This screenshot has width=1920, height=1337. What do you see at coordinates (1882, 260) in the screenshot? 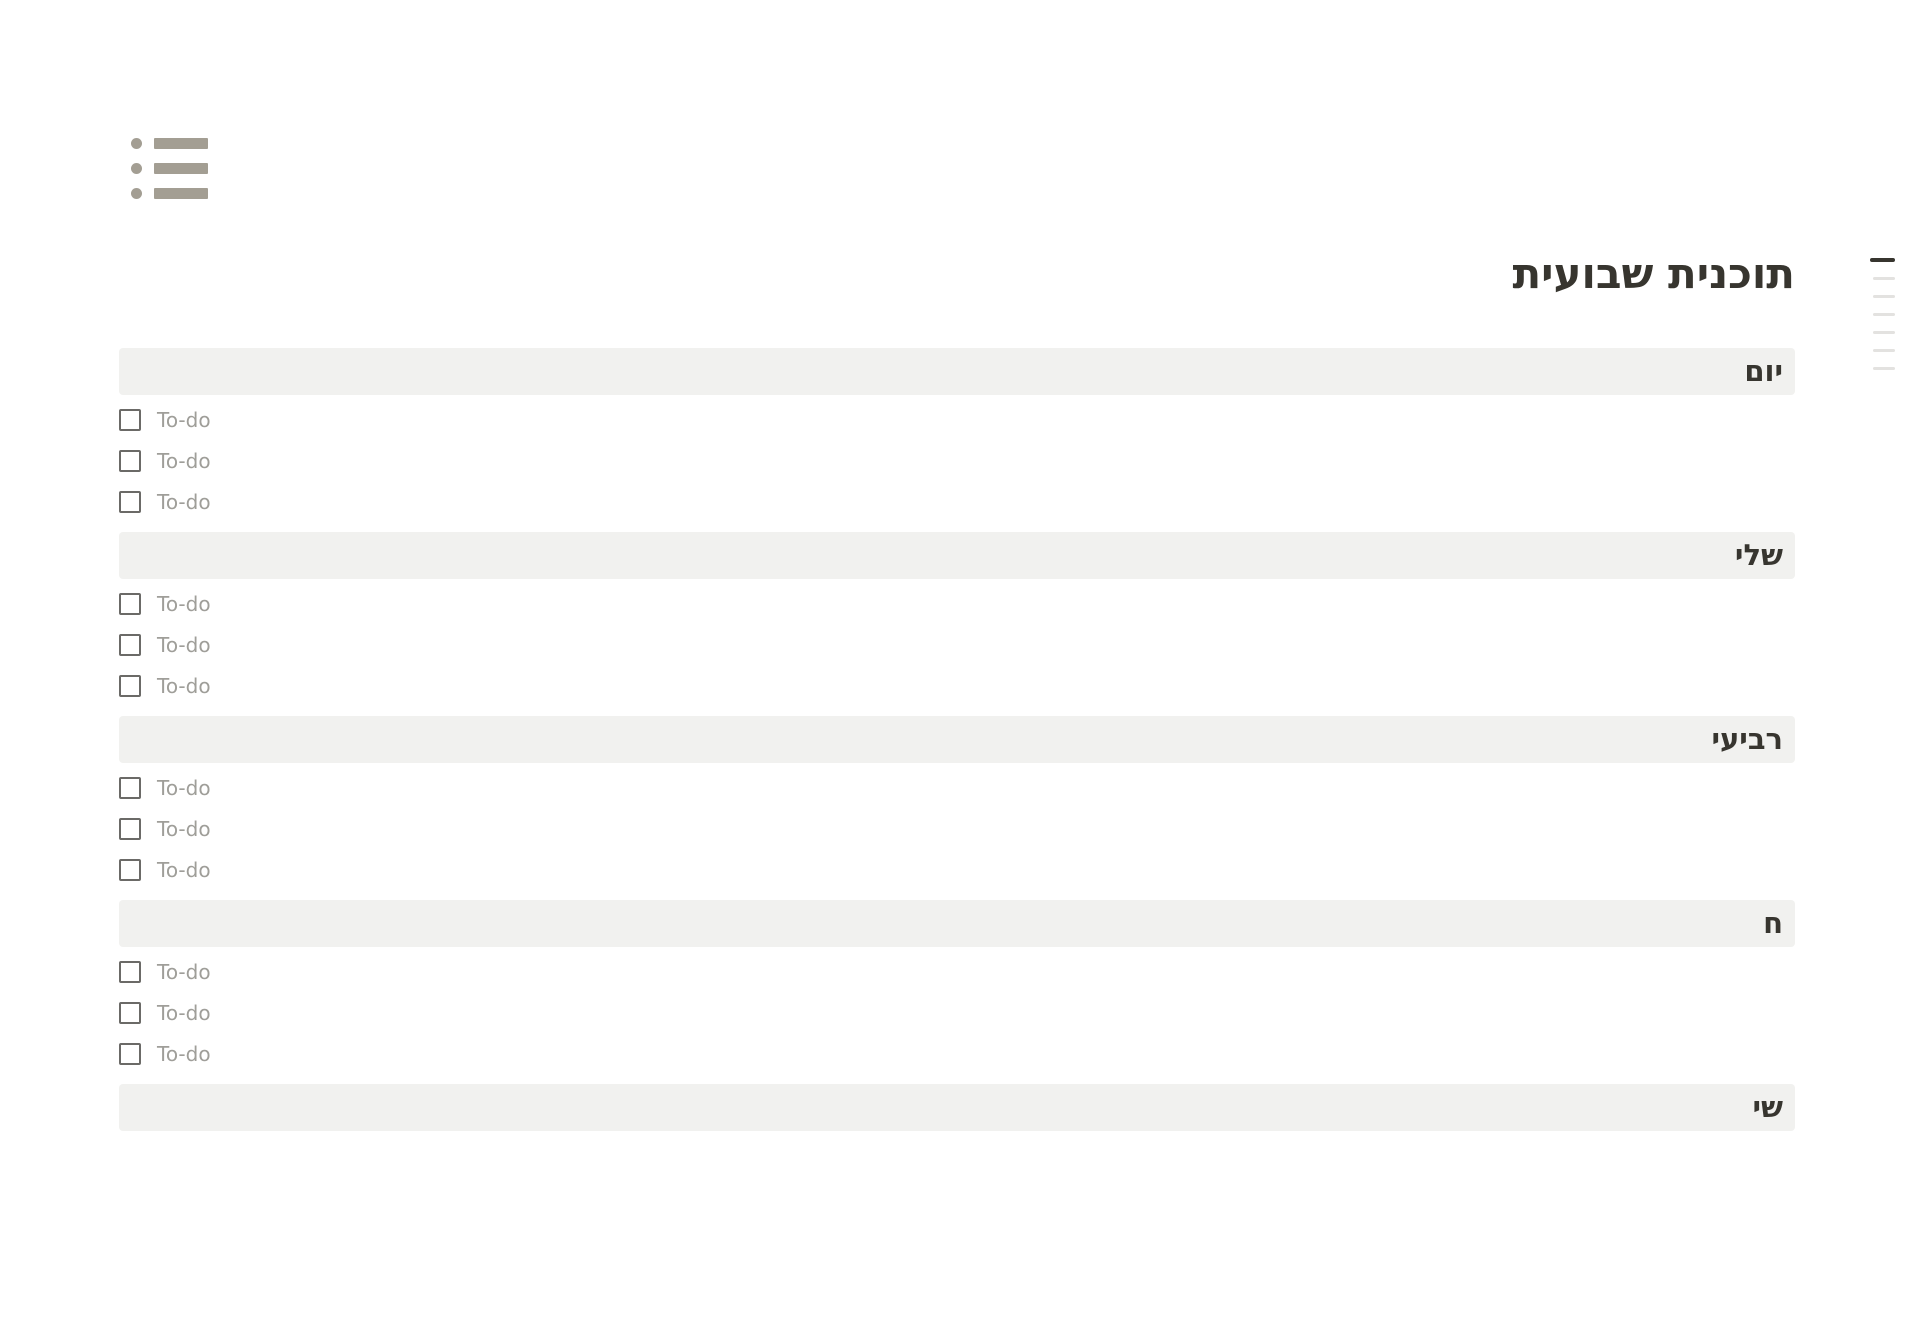
I see `toc-line-active` at bounding box center [1882, 260].